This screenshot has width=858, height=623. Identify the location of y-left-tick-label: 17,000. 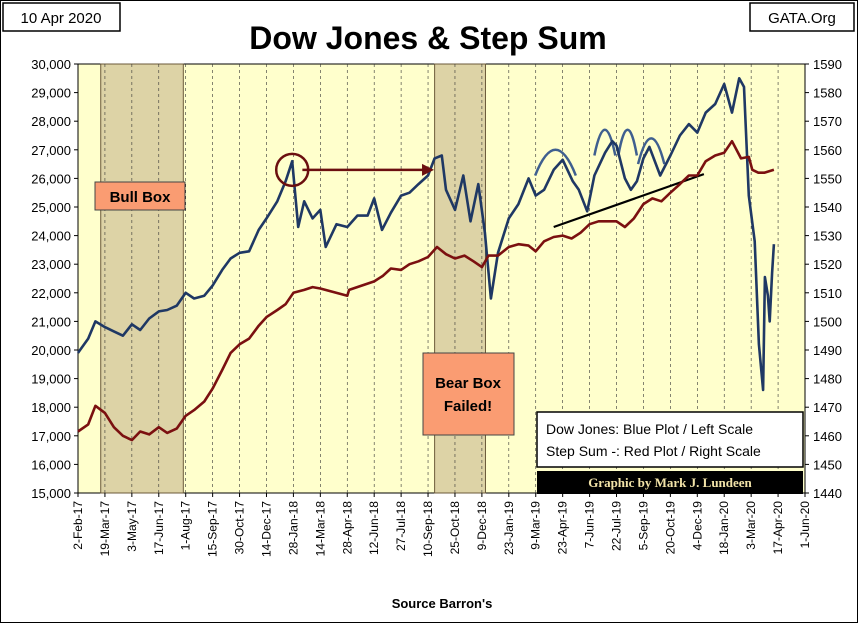
(51, 436).